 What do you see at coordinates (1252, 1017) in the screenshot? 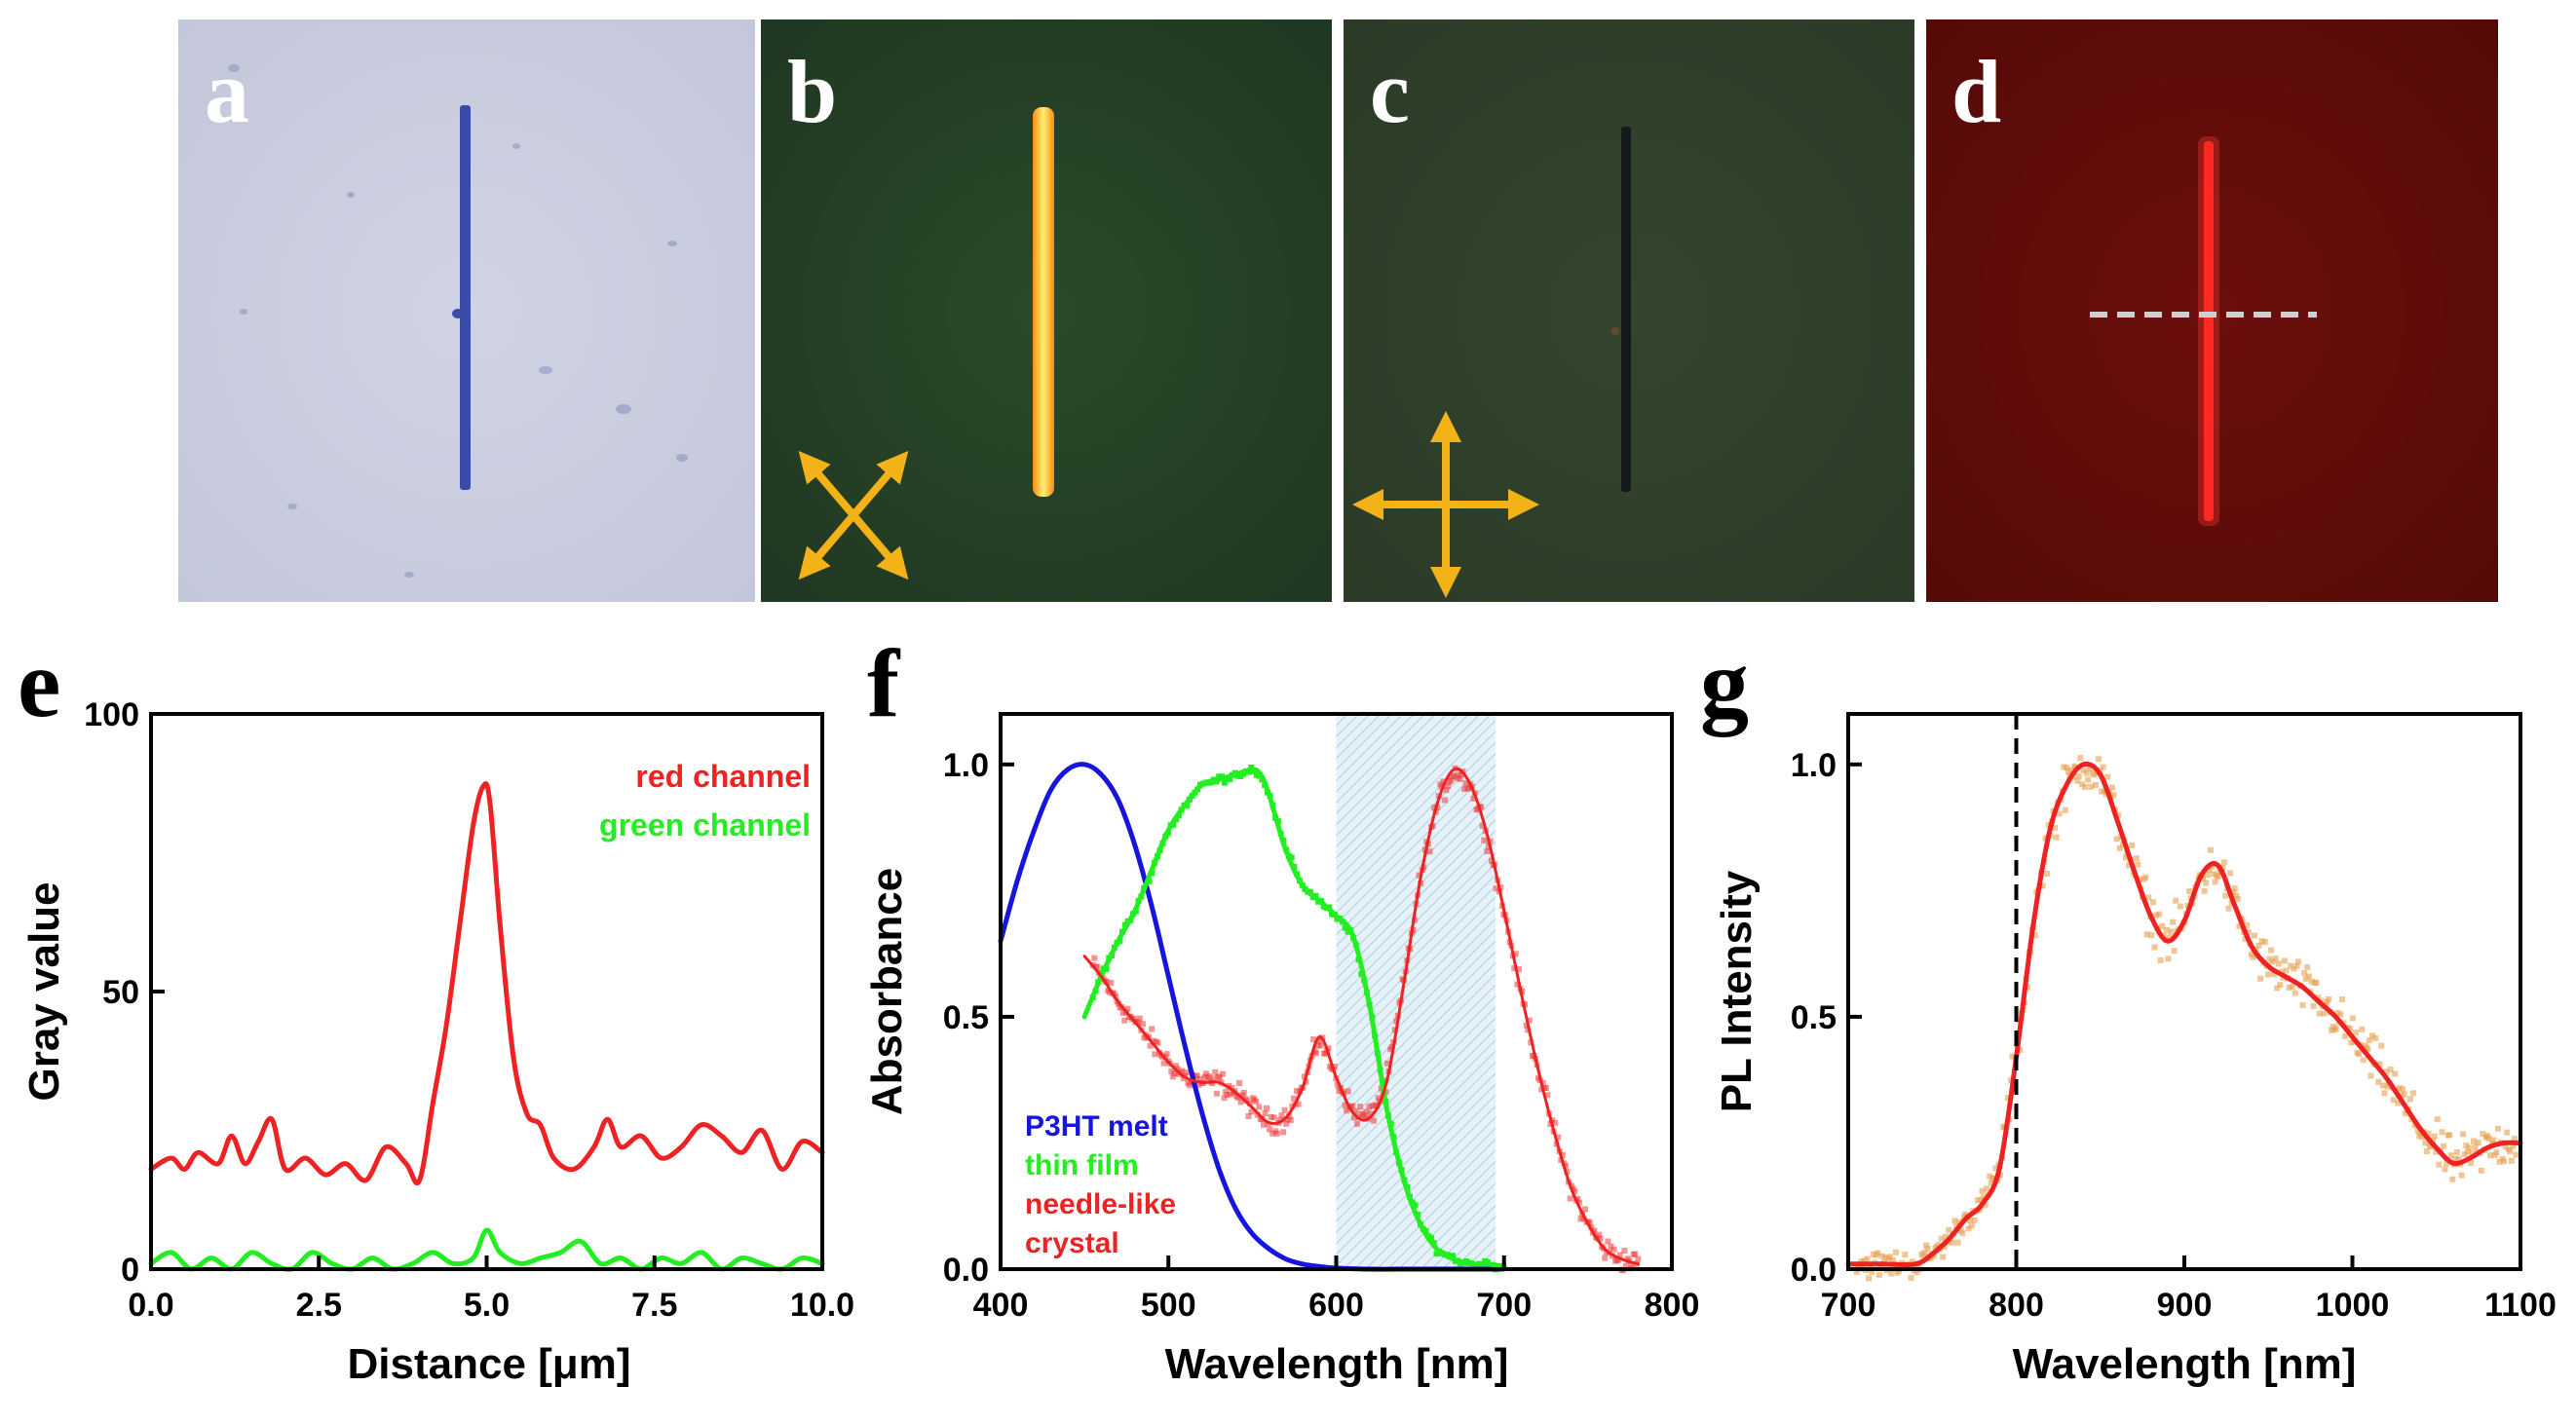
I see `chart-f-line-p3ht-melt` at bounding box center [1252, 1017].